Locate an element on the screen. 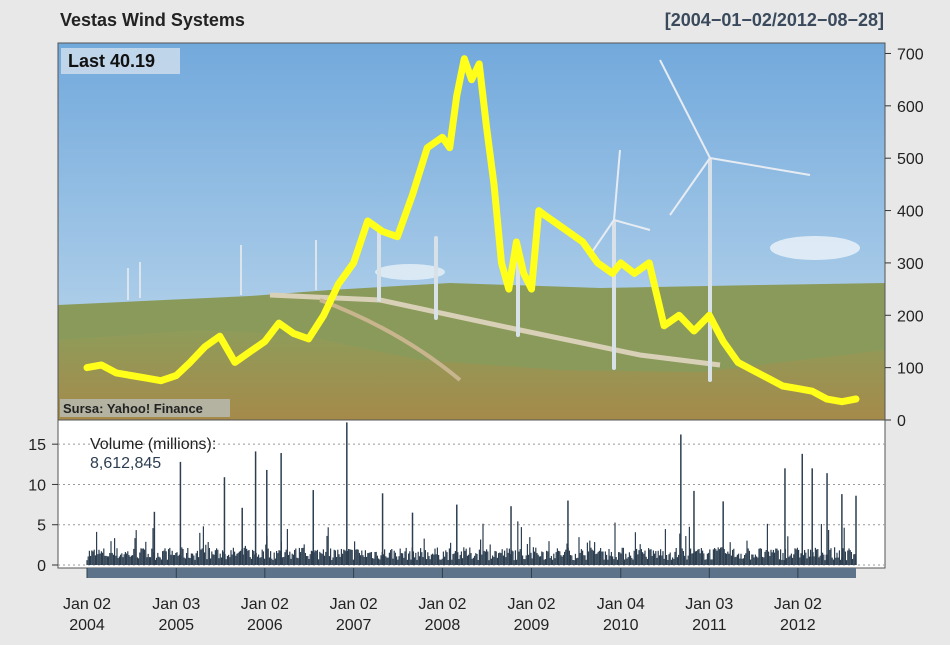 Image resolution: width=950 pixels, height=645 pixels. time-tick-year: 2012 is located at coordinates (798, 625).